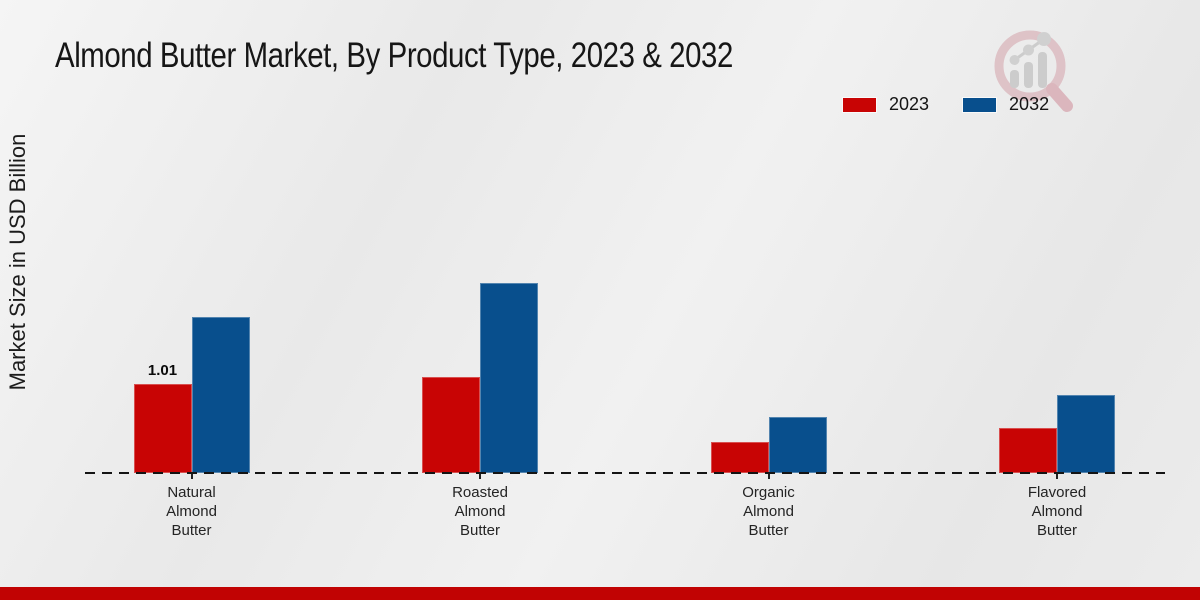 This screenshot has width=1200, height=600. Describe the element at coordinates (946, 104) in the screenshot. I see `legend: 2023 2032` at that location.